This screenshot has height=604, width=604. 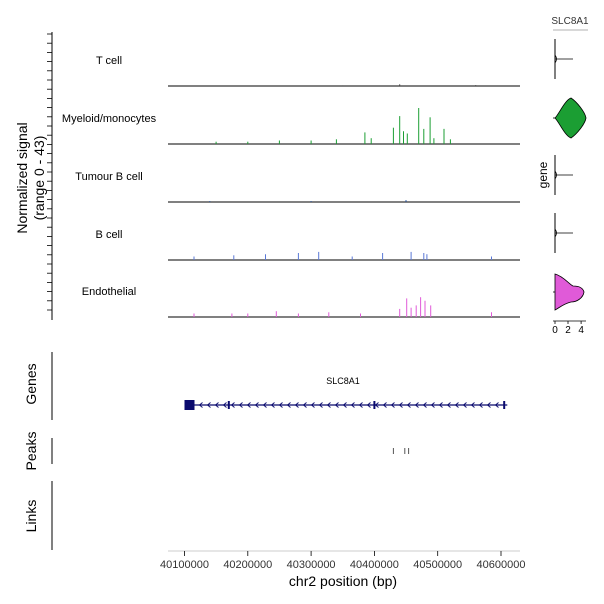 What do you see at coordinates (437, 565) in the screenshot?
I see `x-axis-tick-label: 40500000` at bounding box center [437, 565].